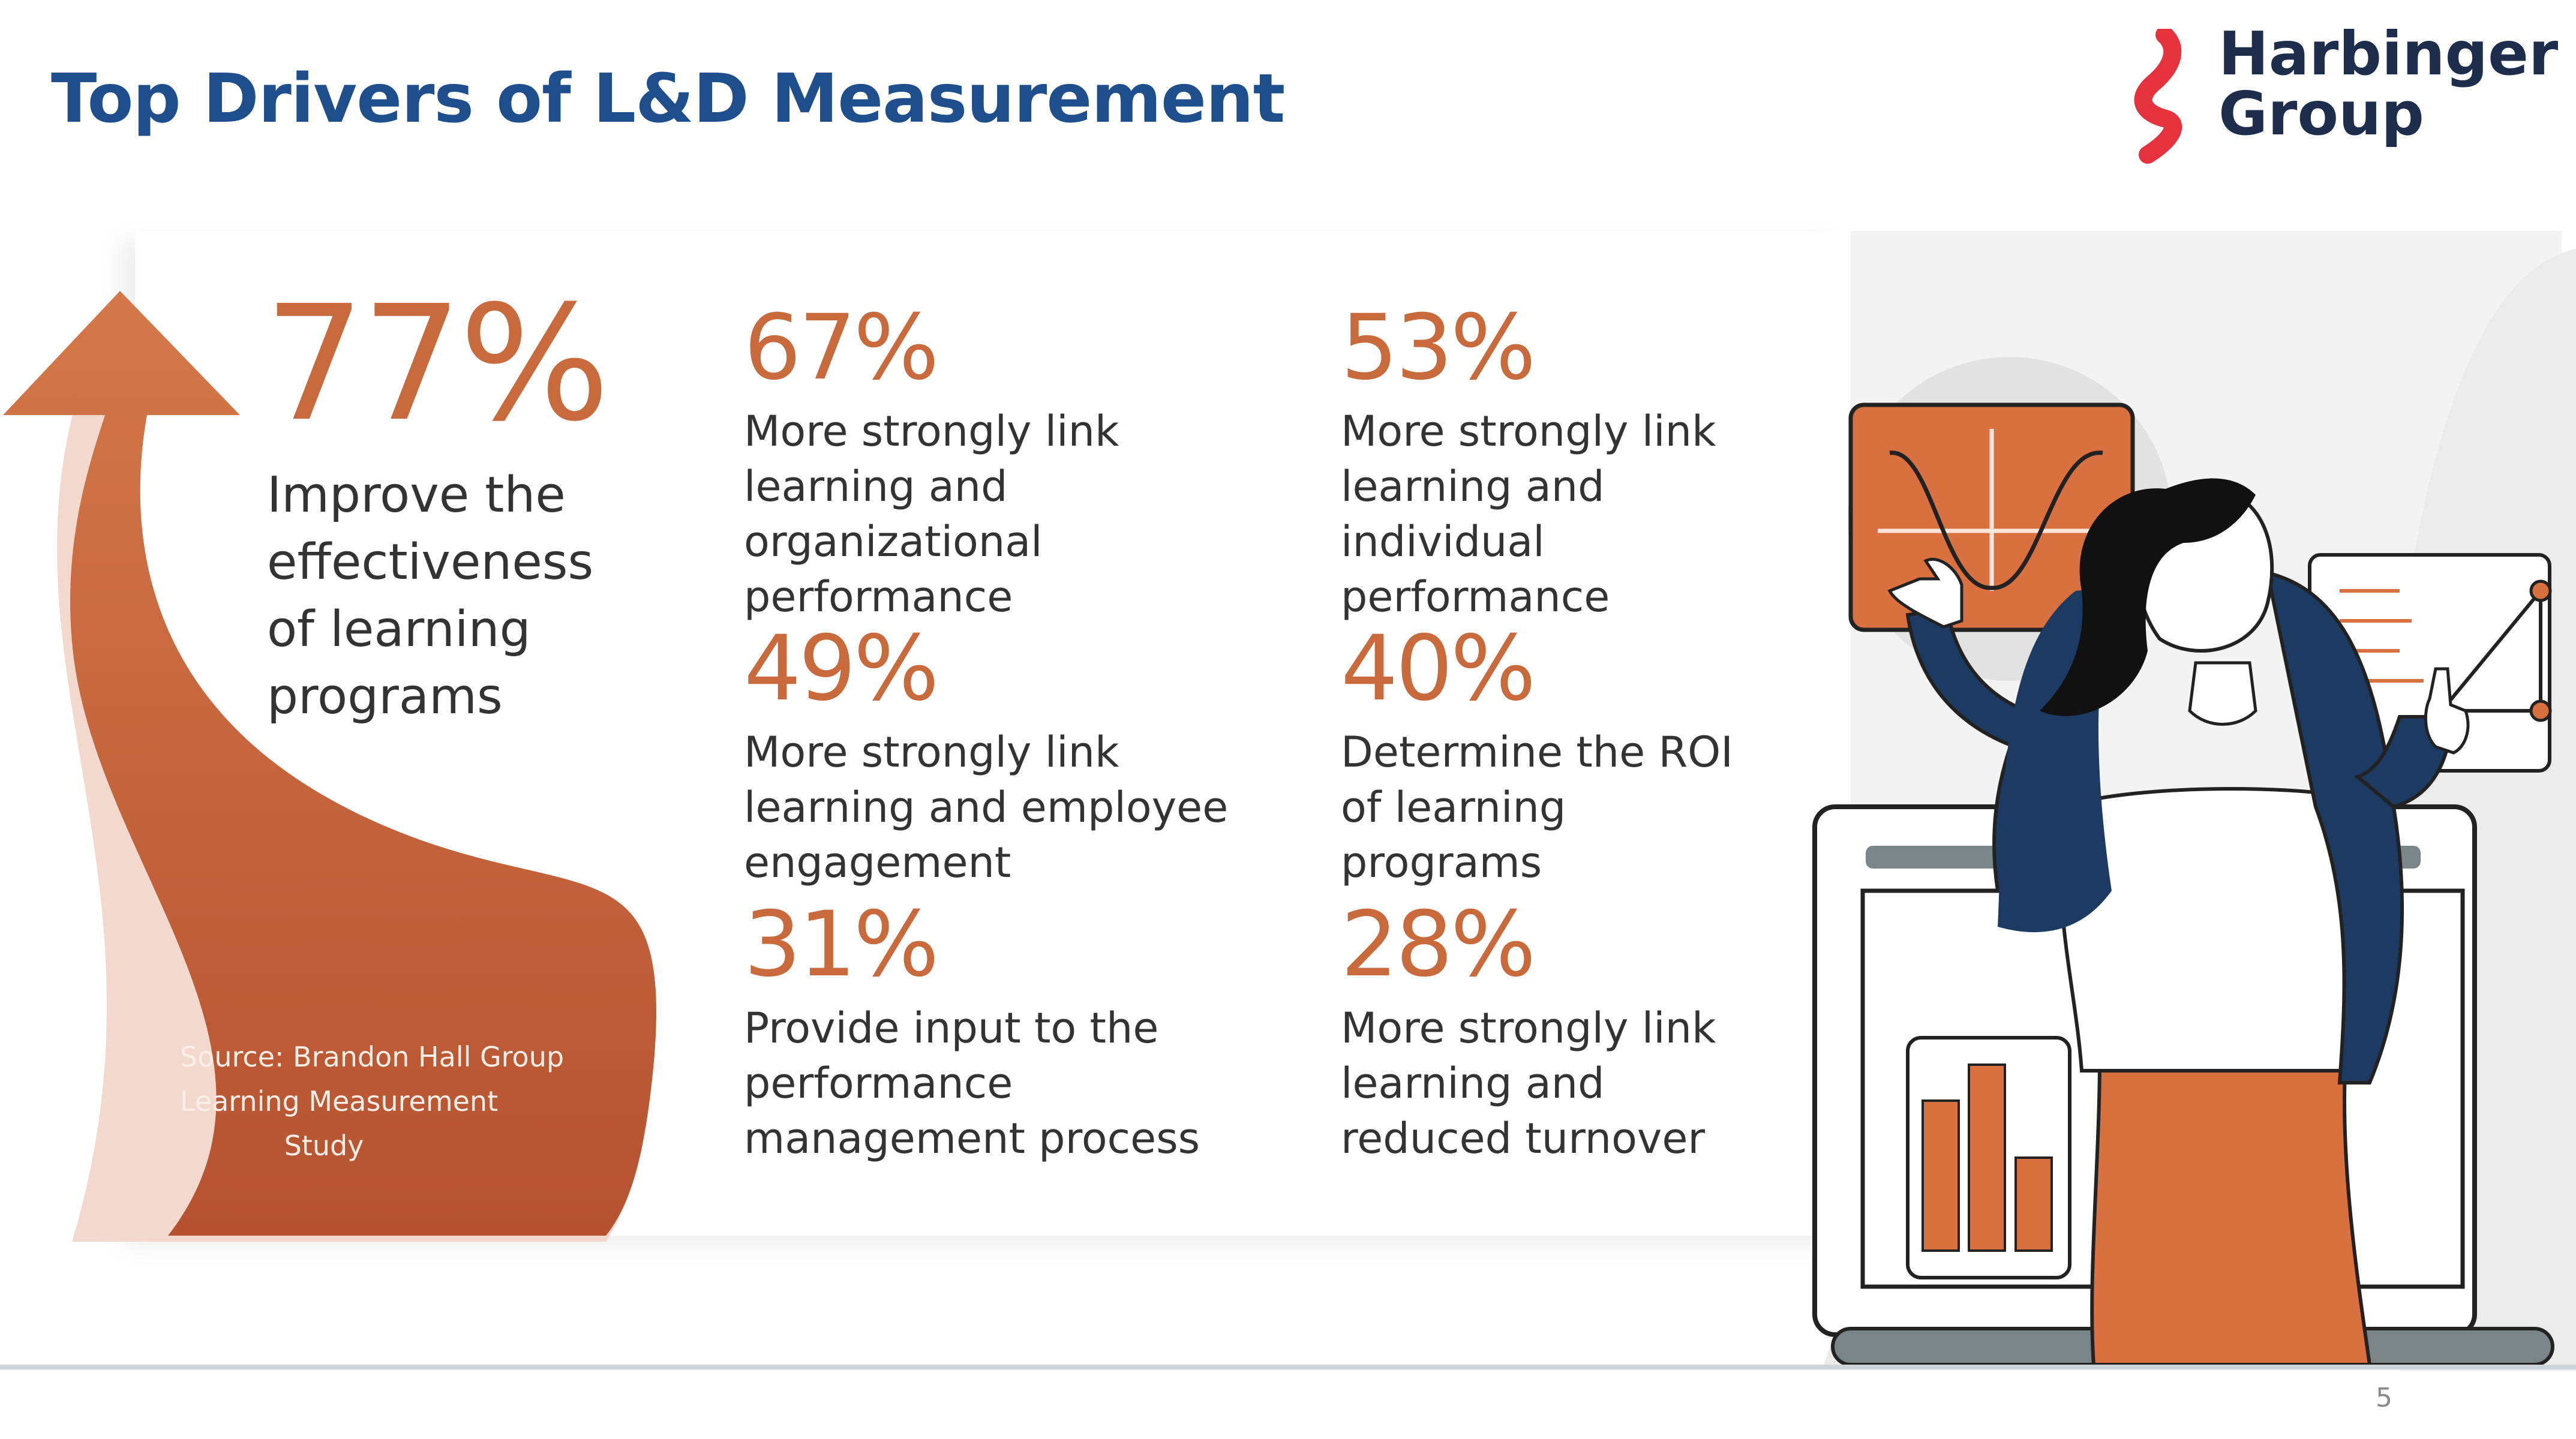 This screenshot has width=2576, height=1439. What do you see at coordinates (1288, 1367) in the screenshot?
I see `footer-divider` at bounding box center [1288, 1367].